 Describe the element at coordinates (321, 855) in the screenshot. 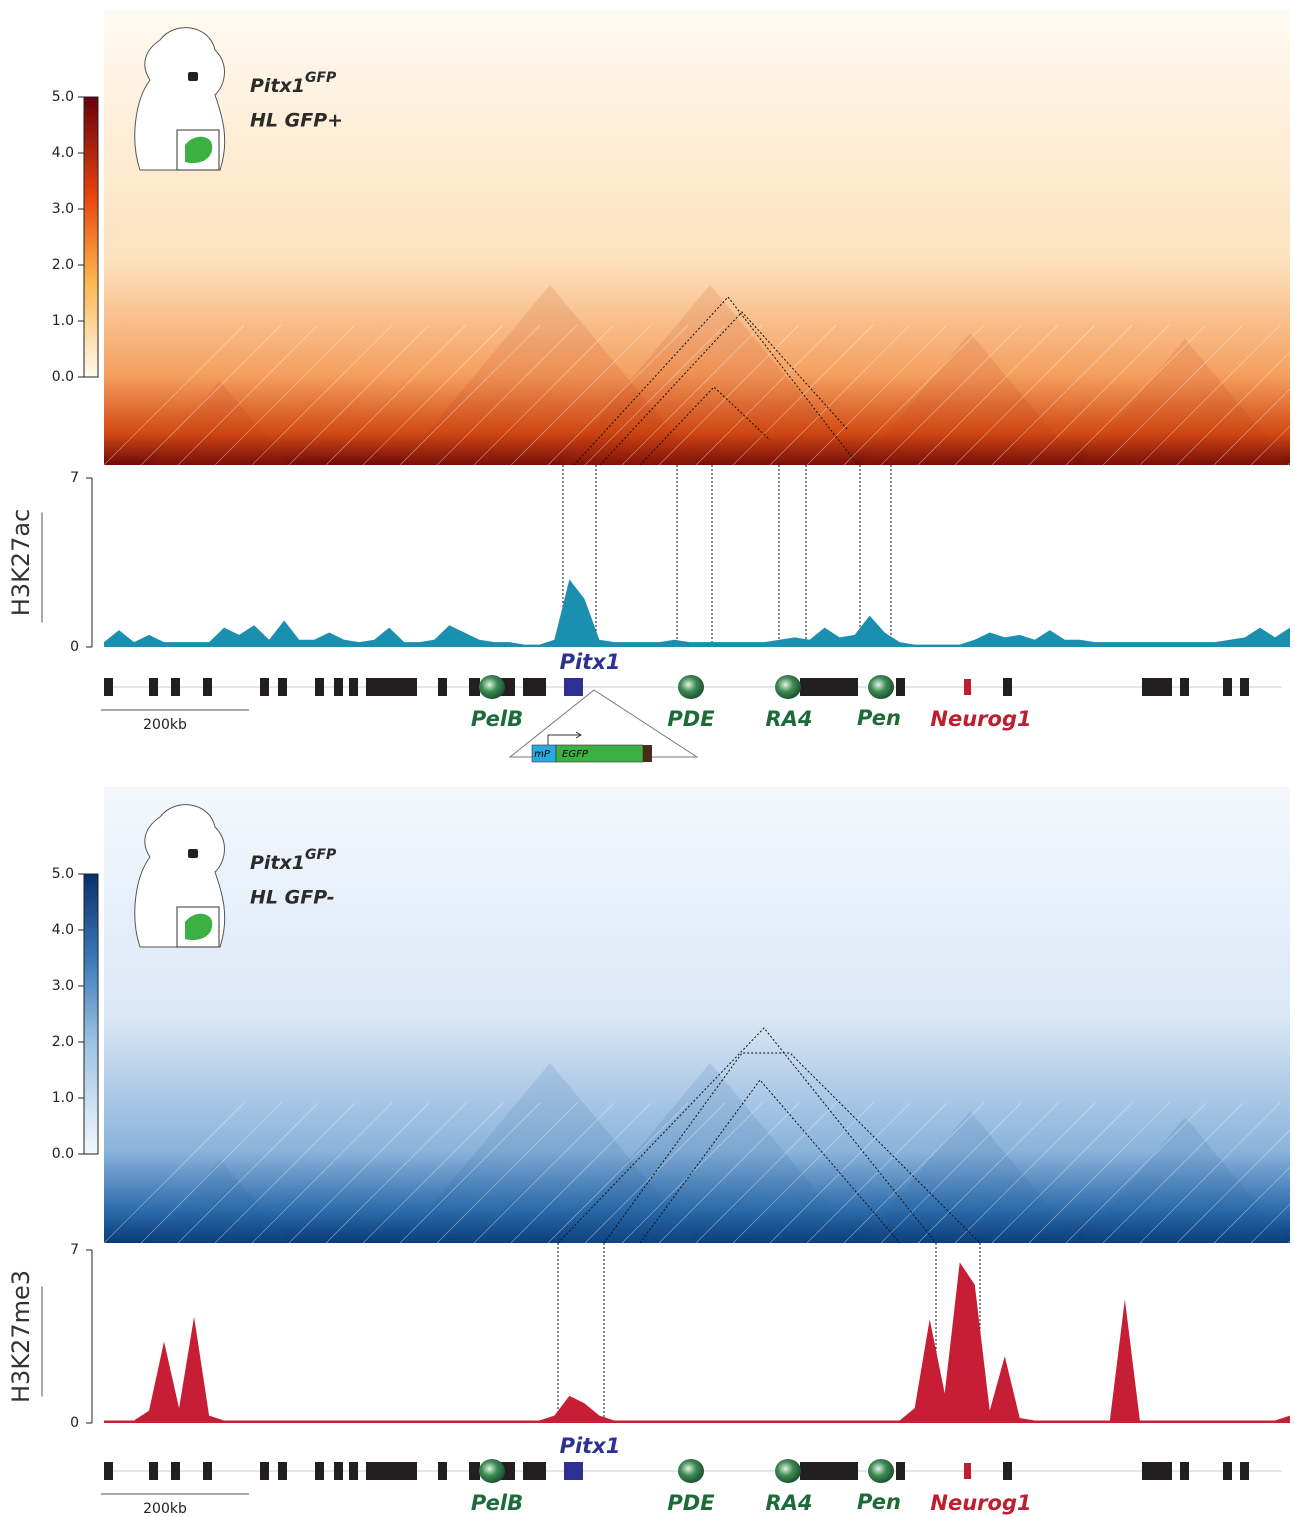

I see `superscript: GFP` at that location.